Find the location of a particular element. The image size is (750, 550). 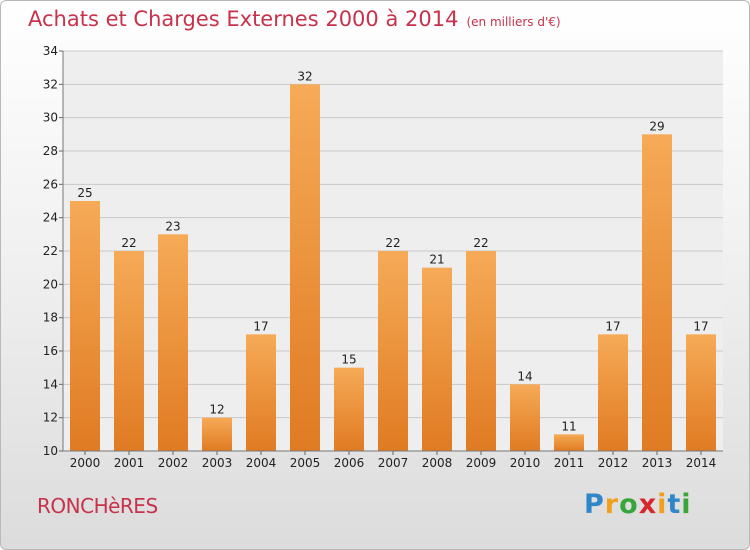

proxiti-logo: Proxiti is located at coordinates (638, 504).